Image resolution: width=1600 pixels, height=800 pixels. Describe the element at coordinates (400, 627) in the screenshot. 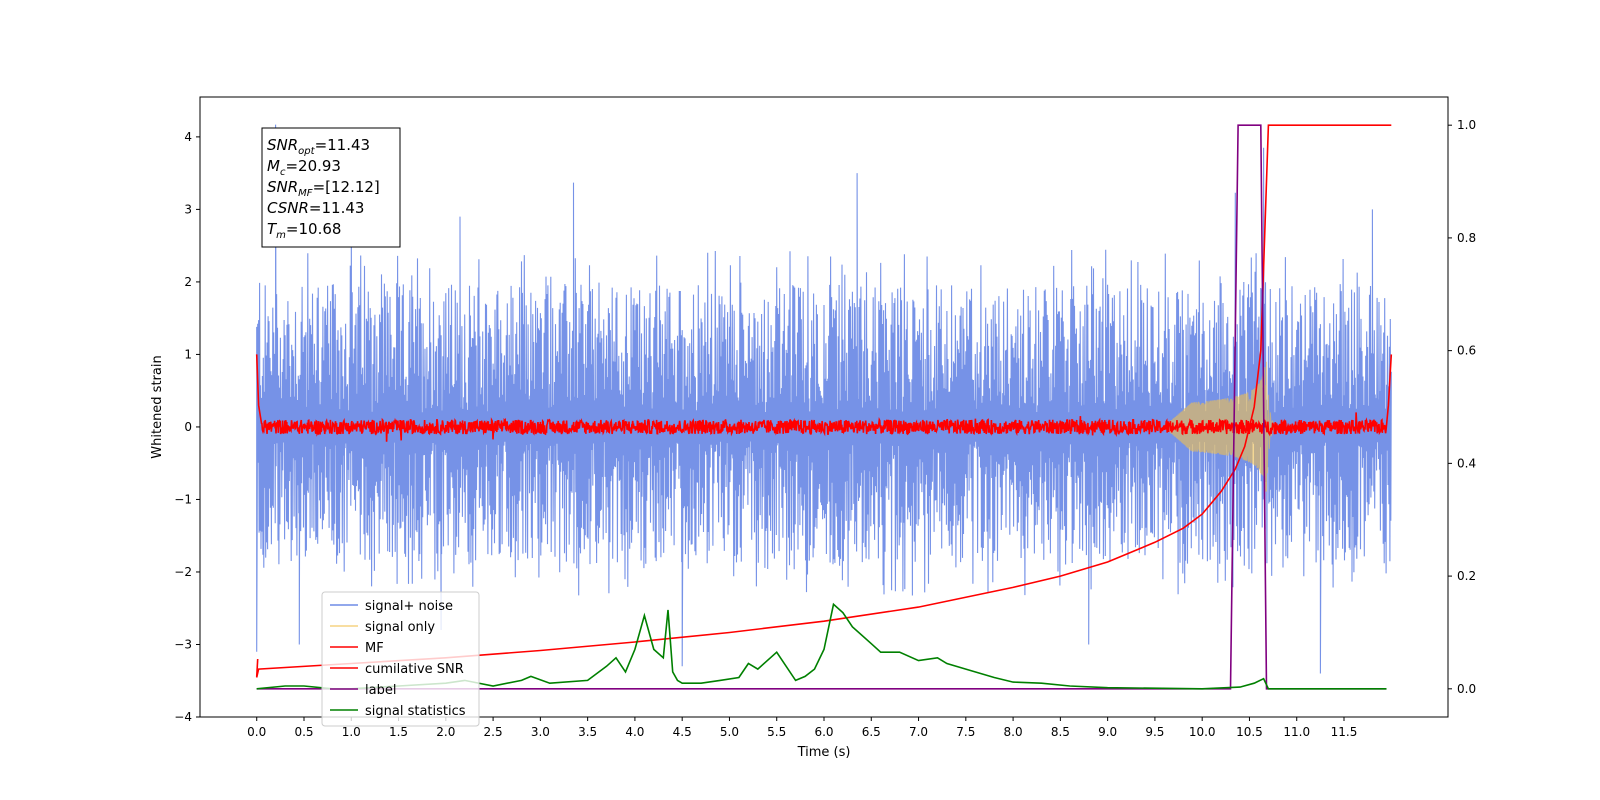

I see `legend-label-signal-only: signal only` at that location.